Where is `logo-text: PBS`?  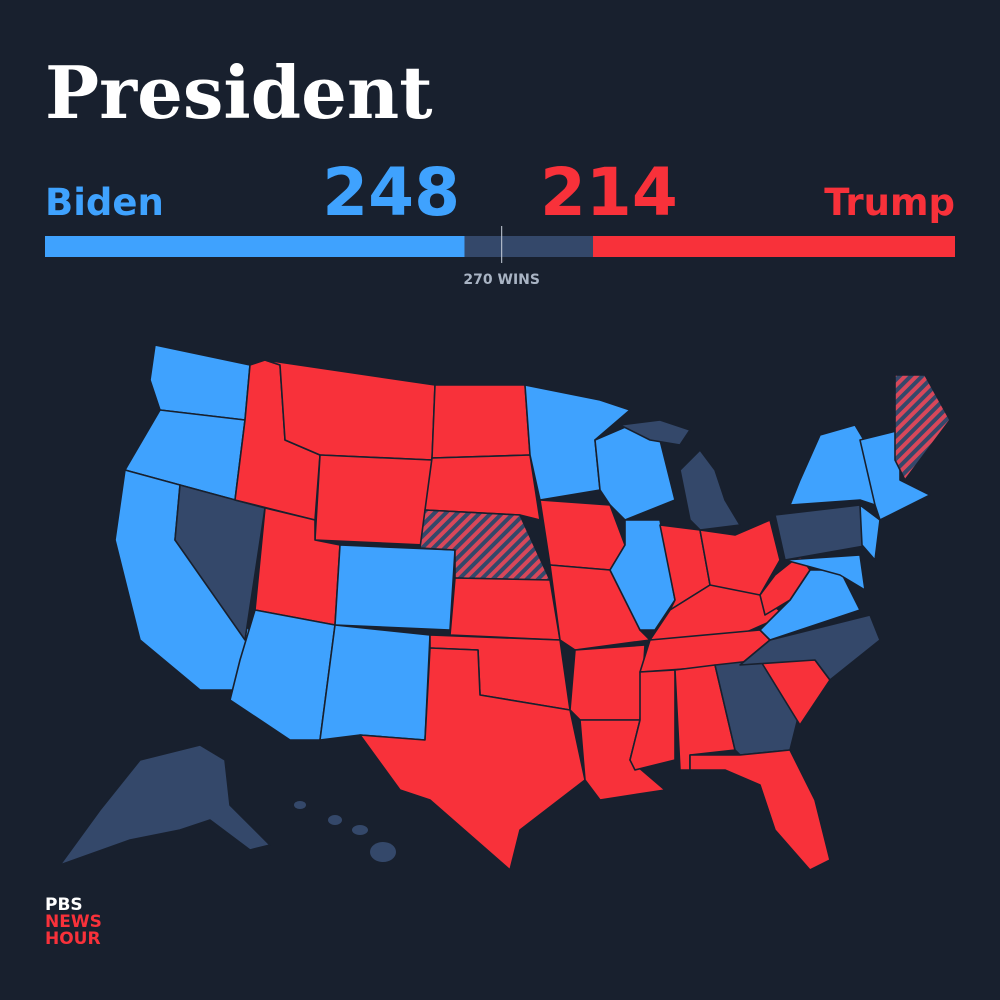
logo-text: PBS is located at coordinates (64, 905).